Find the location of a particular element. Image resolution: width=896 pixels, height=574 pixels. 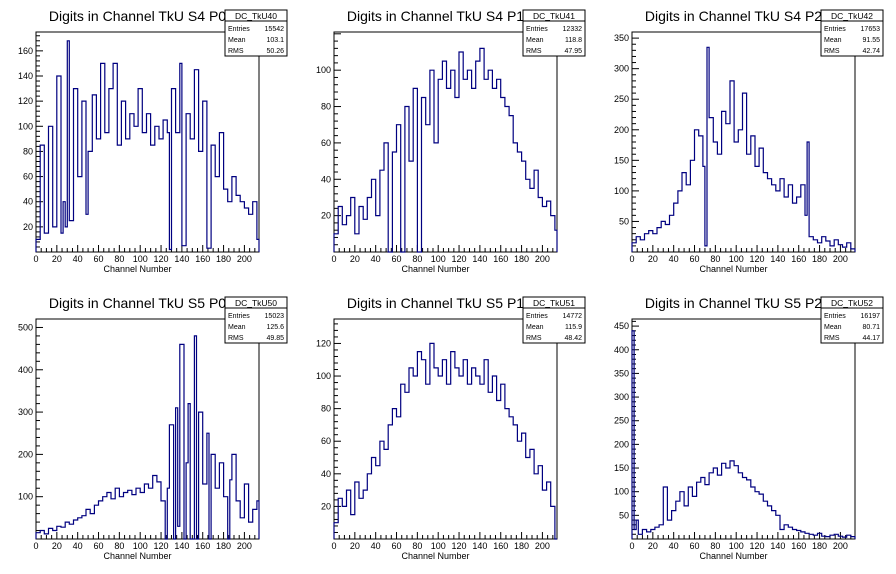

stats-value: 49.85 is located at coordinates (275, 338).